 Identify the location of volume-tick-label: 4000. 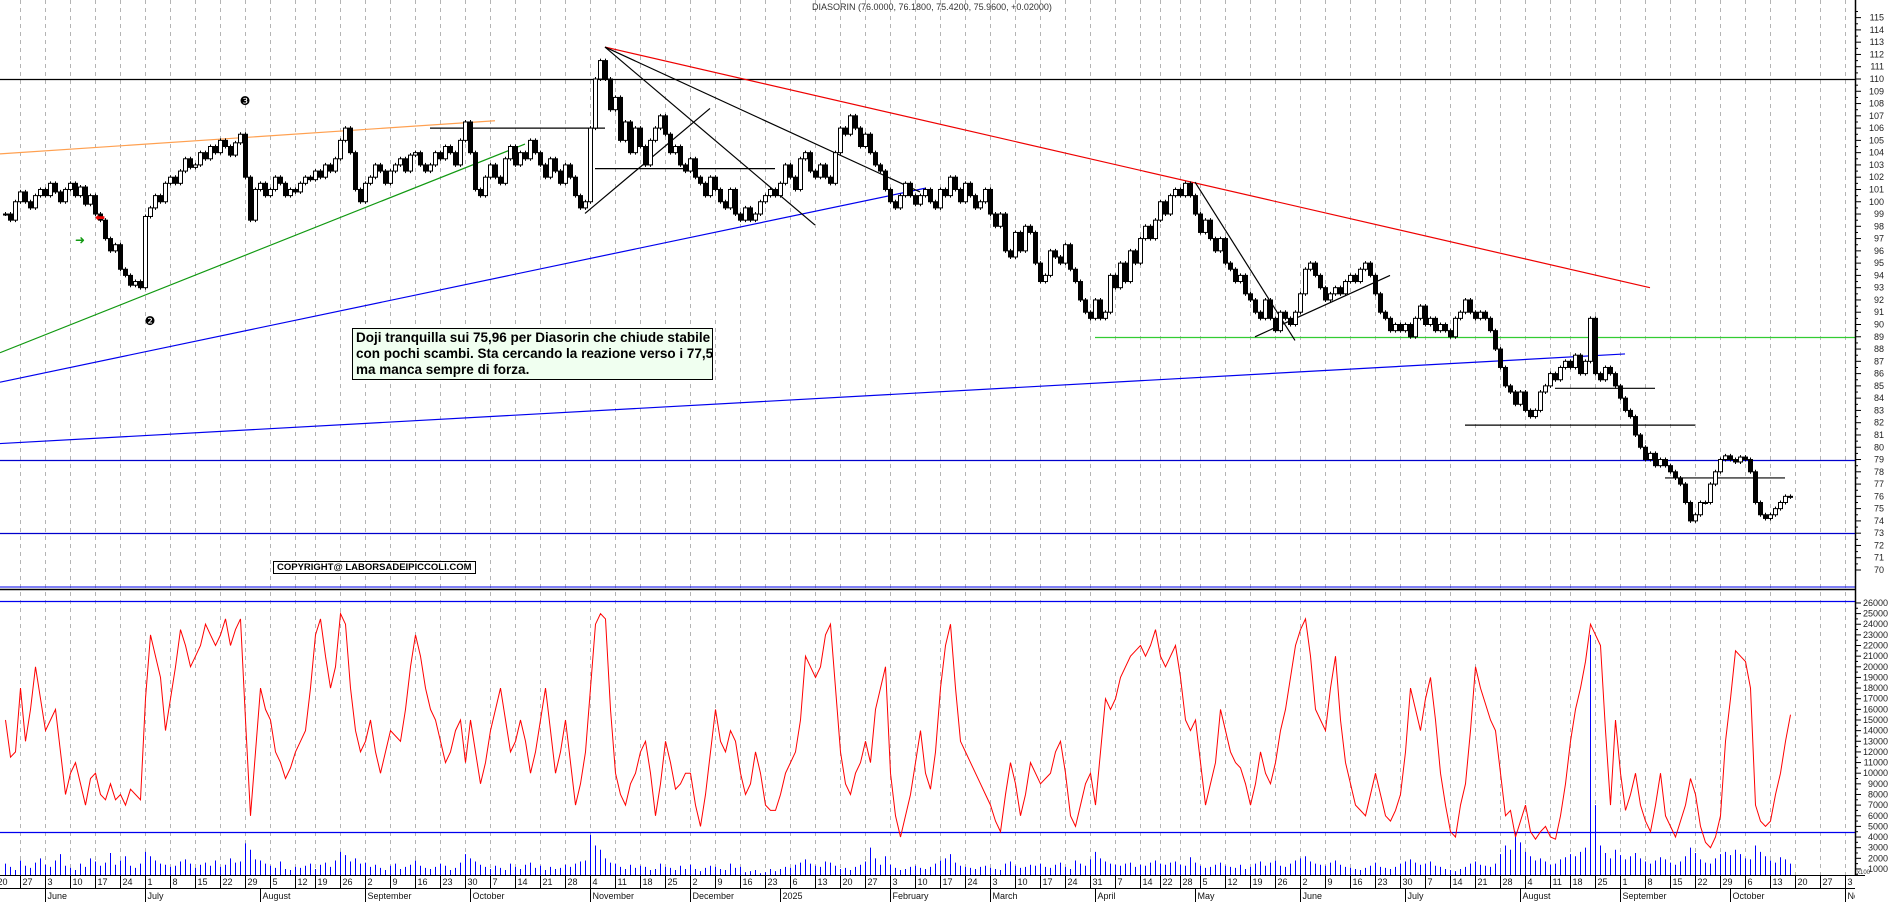
(1878, 837).